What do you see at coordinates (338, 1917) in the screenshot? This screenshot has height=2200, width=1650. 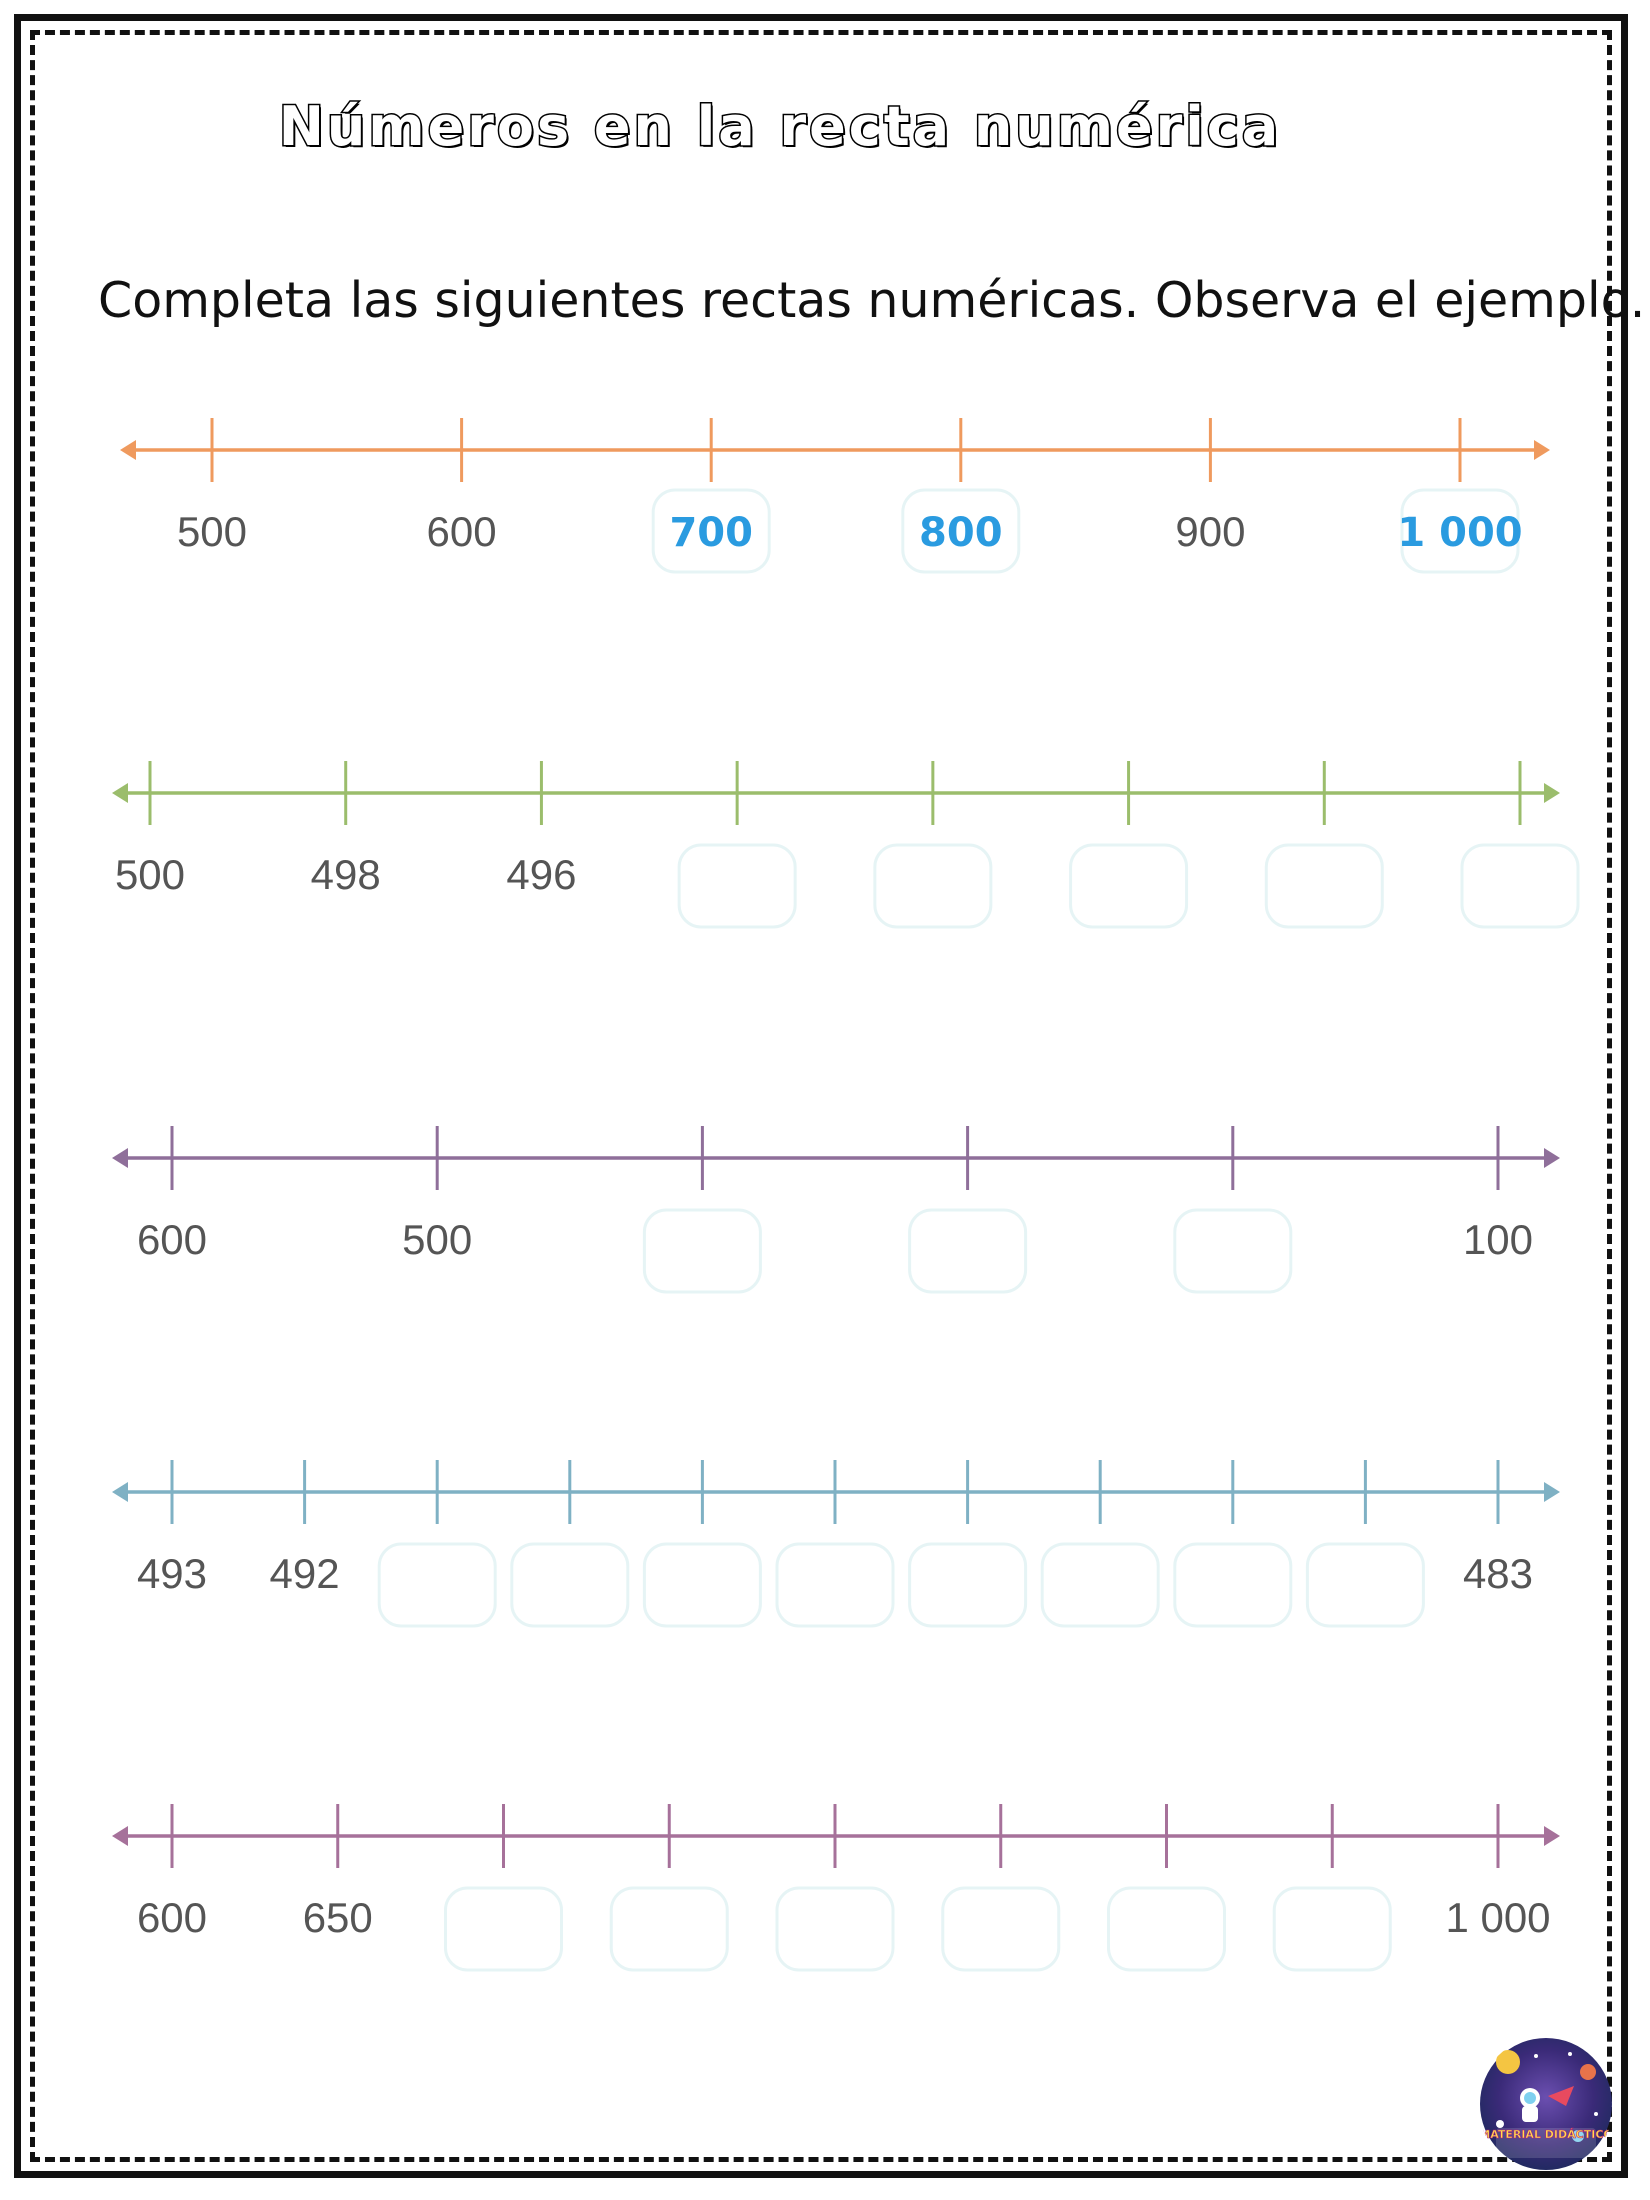 I see `tick-label: 650` at bounding box center [338, 1917].